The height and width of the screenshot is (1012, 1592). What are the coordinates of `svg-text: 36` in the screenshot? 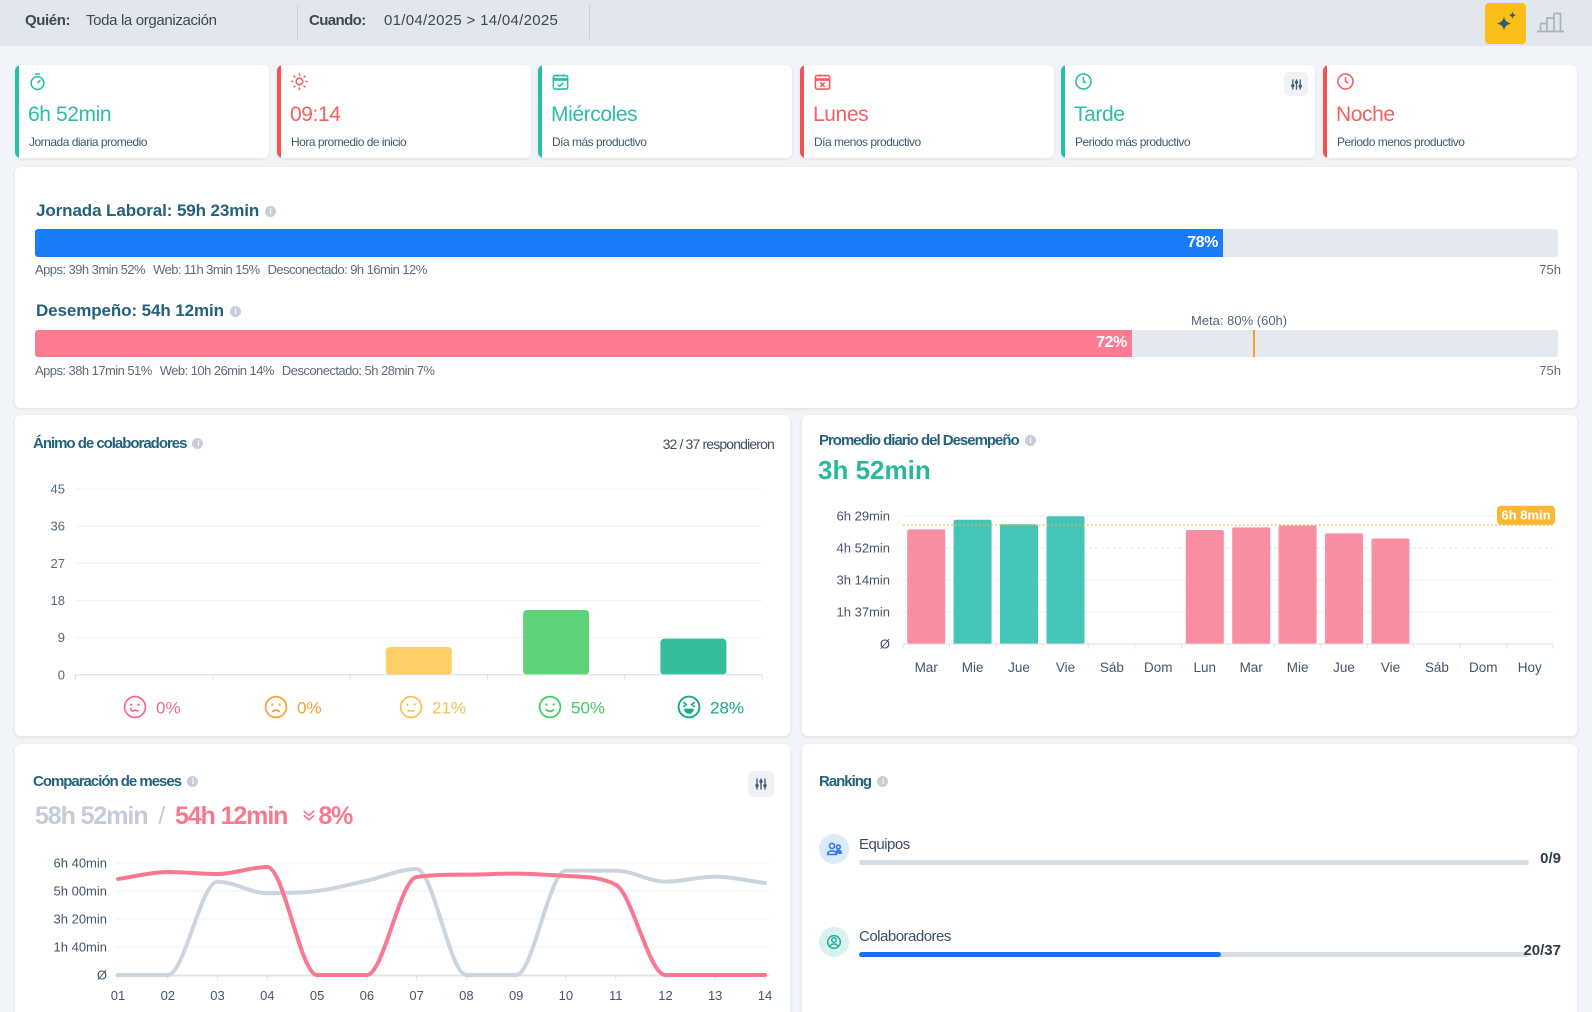 It's located at (58, 526).